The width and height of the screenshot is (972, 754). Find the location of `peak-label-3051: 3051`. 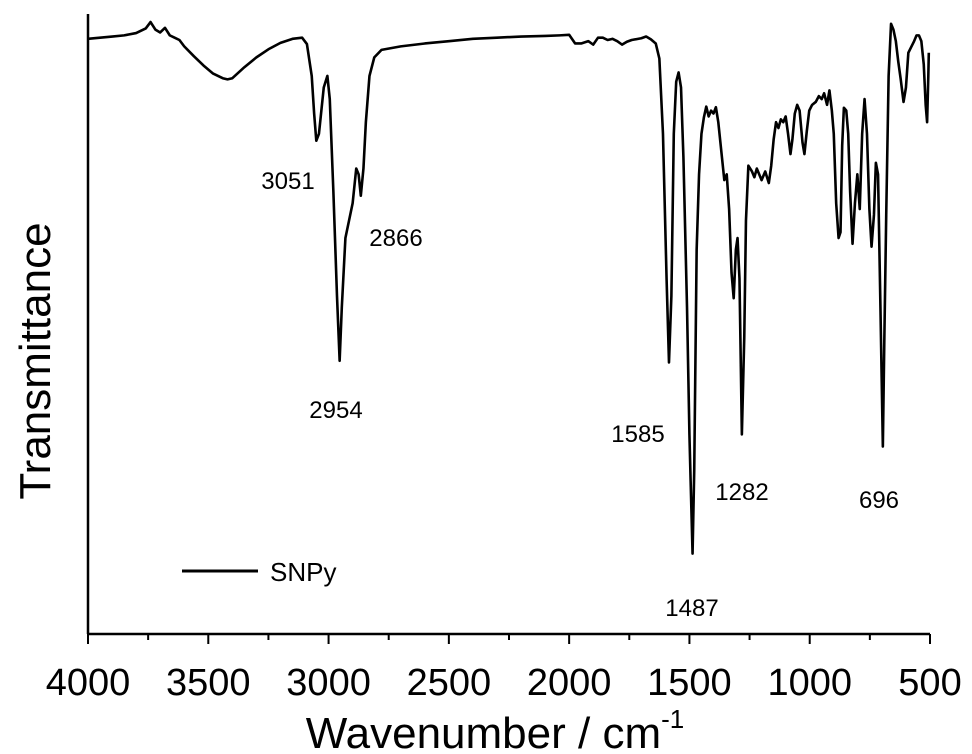

peak-label-3051: 3051 is located at coordinates (287, 181).